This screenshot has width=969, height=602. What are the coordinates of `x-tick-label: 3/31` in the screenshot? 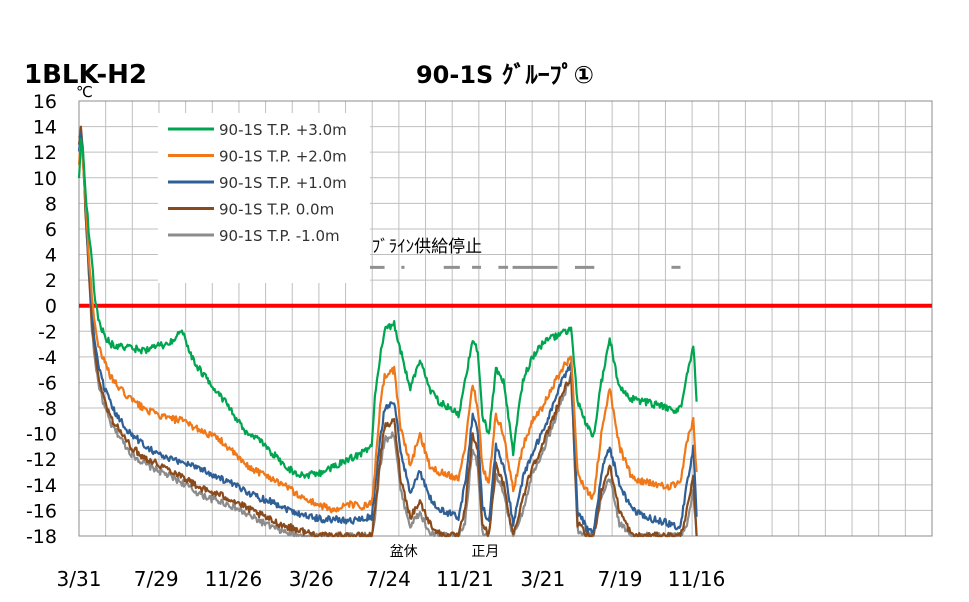 It's located at (79, 579).